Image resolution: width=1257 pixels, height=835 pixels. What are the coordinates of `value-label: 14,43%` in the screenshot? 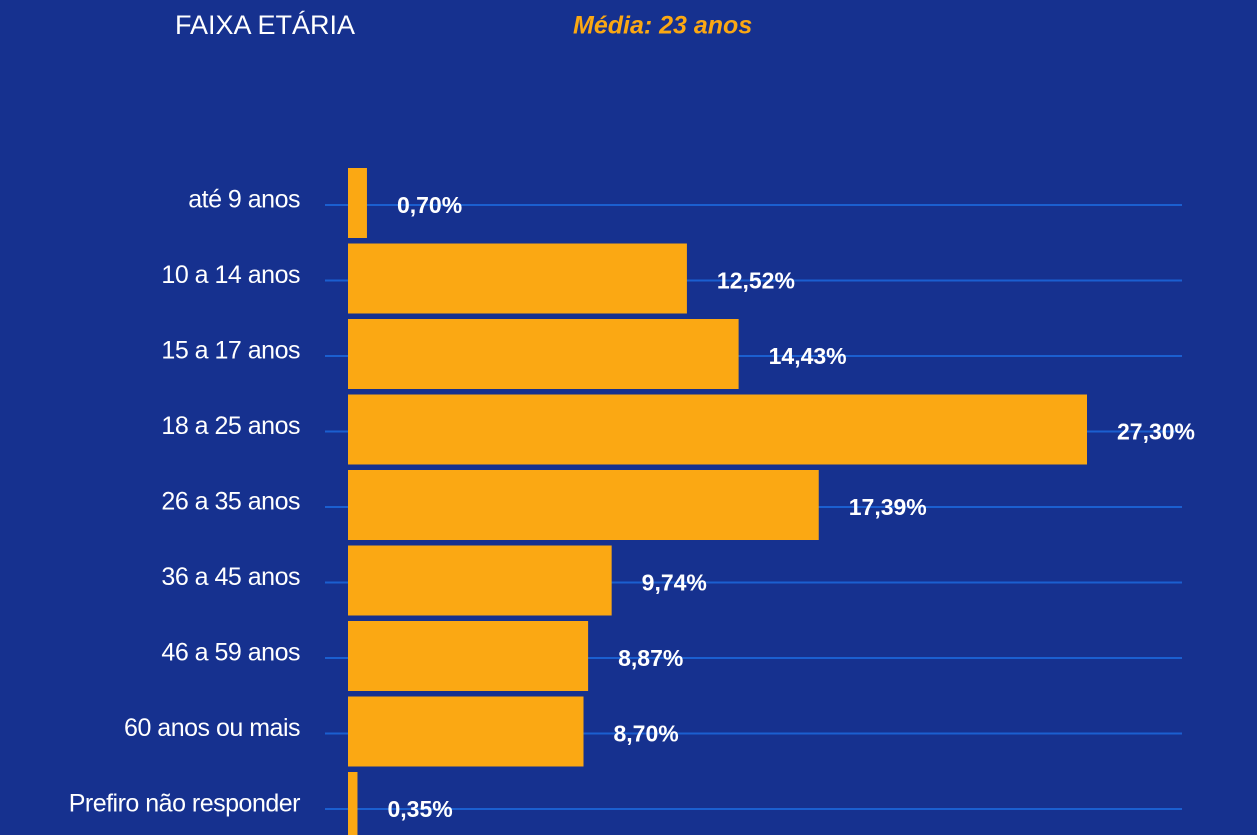 It's located at (808, 356).